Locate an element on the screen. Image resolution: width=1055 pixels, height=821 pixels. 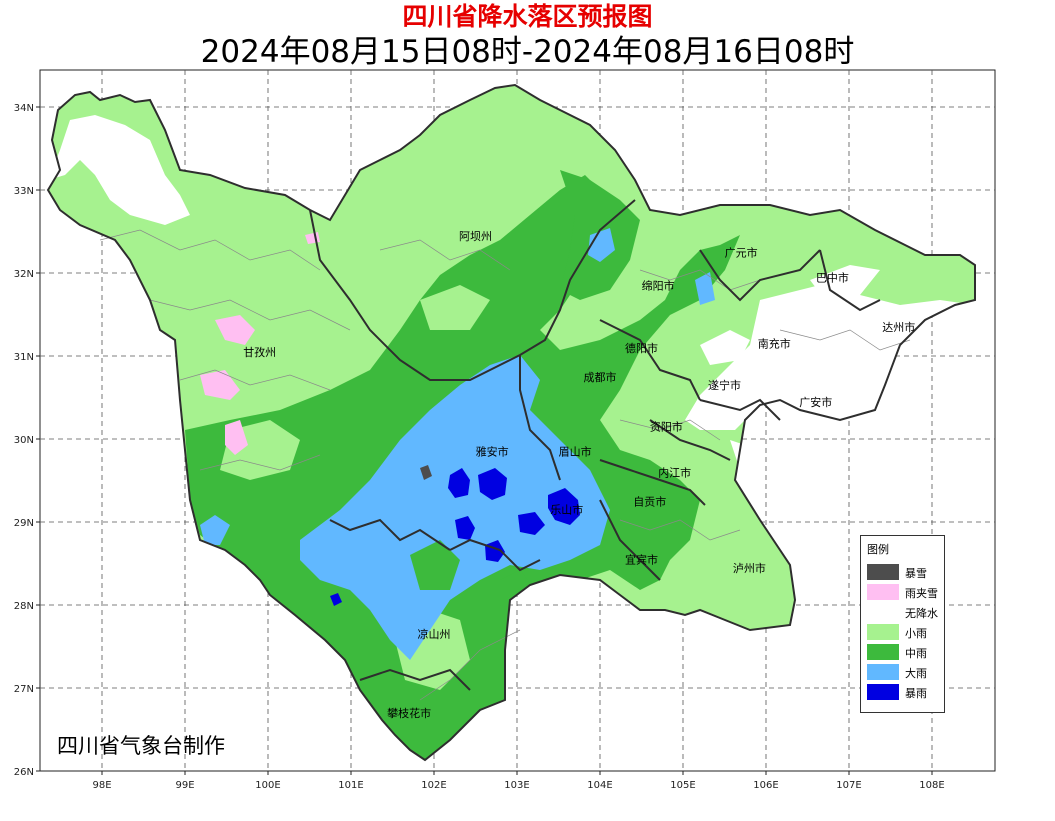
lon-tick-label: 98E is located at coordinates (101, 785).